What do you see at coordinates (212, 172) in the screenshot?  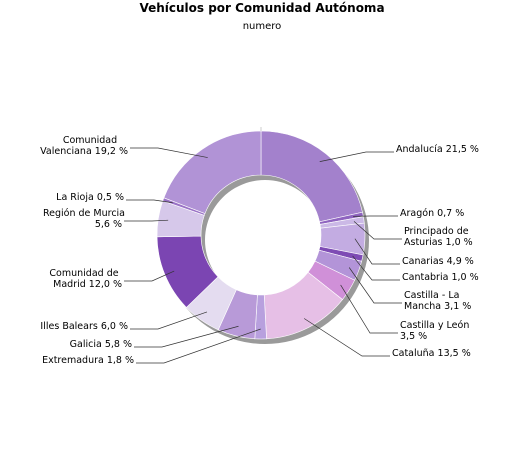 I see `slice-comunidad-valenciana` at bounding box center [212, 172].